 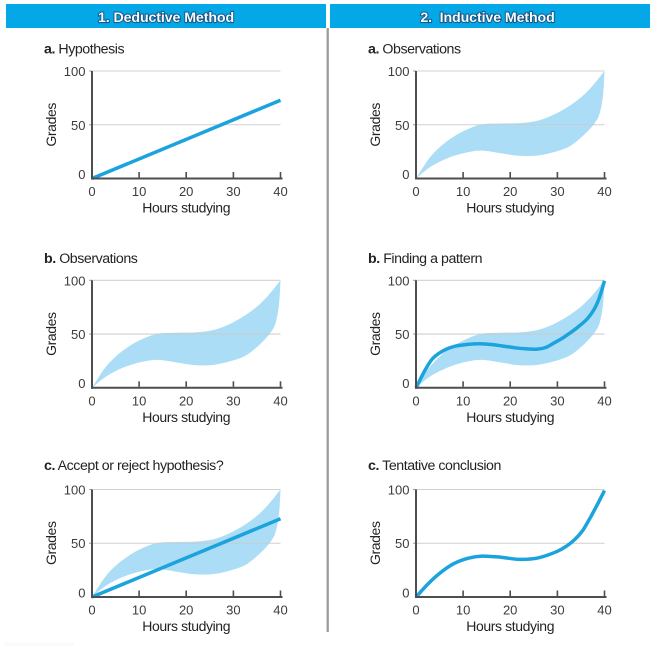 I want to click on svg-text: 1. Deductive Method, so click(x=166, y=18).